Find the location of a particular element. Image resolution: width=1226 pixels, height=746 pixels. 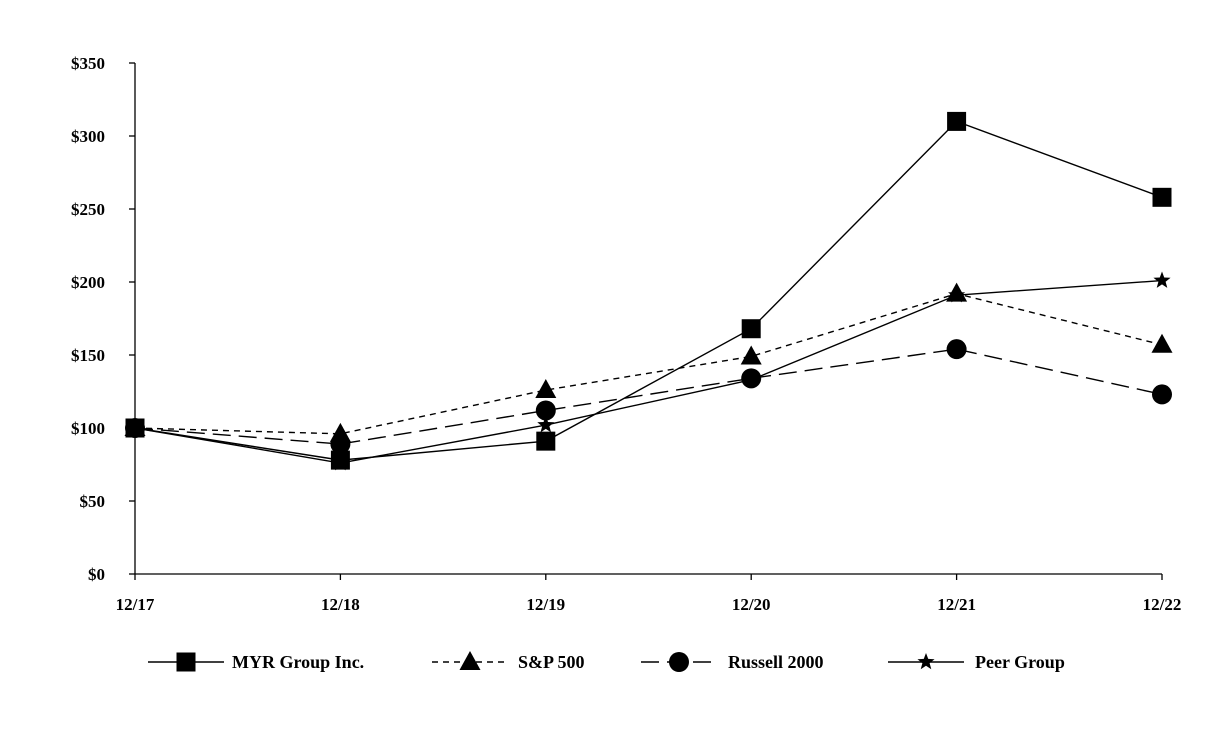

y-tick-label: $250 is located at coordinates (88, 209).